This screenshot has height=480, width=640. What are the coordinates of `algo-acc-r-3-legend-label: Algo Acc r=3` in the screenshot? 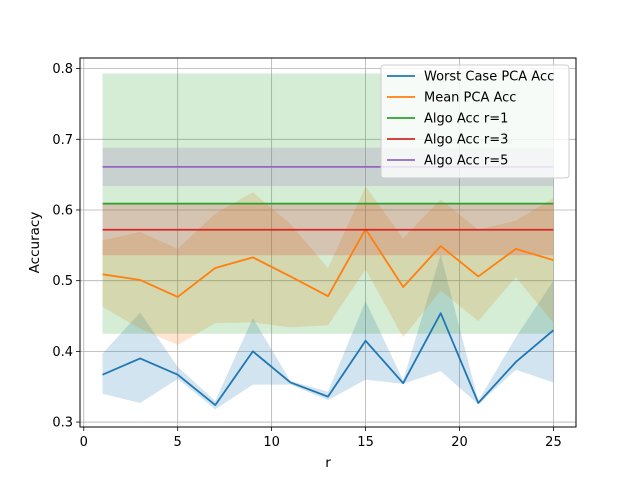 It's located at (466, 140).